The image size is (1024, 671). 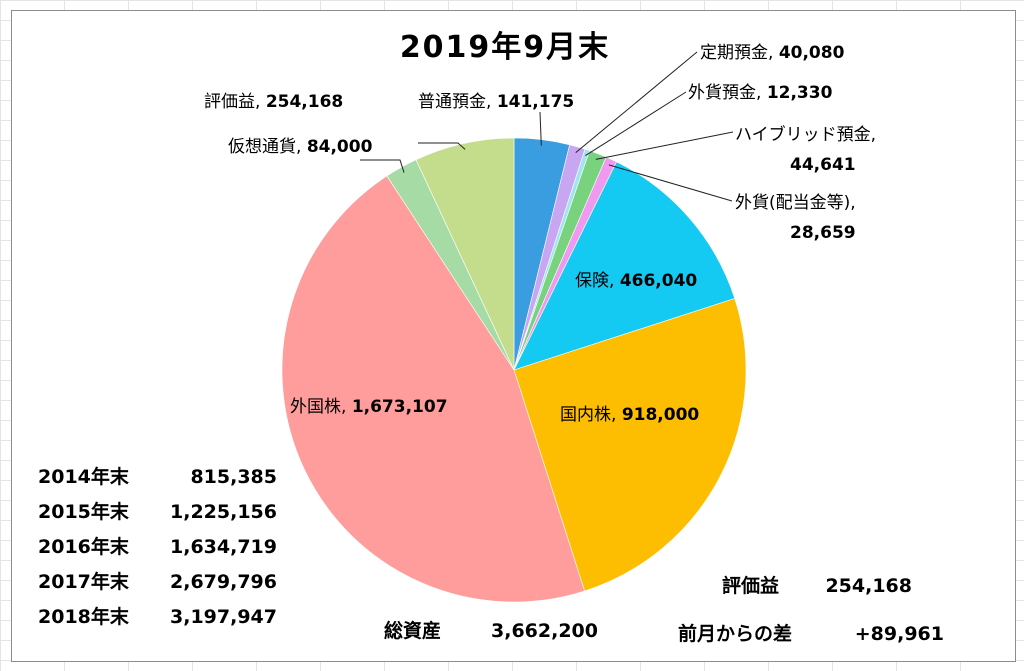 I want to click on slice-label: 国内株, 918,000, so click(x=629, y=415).